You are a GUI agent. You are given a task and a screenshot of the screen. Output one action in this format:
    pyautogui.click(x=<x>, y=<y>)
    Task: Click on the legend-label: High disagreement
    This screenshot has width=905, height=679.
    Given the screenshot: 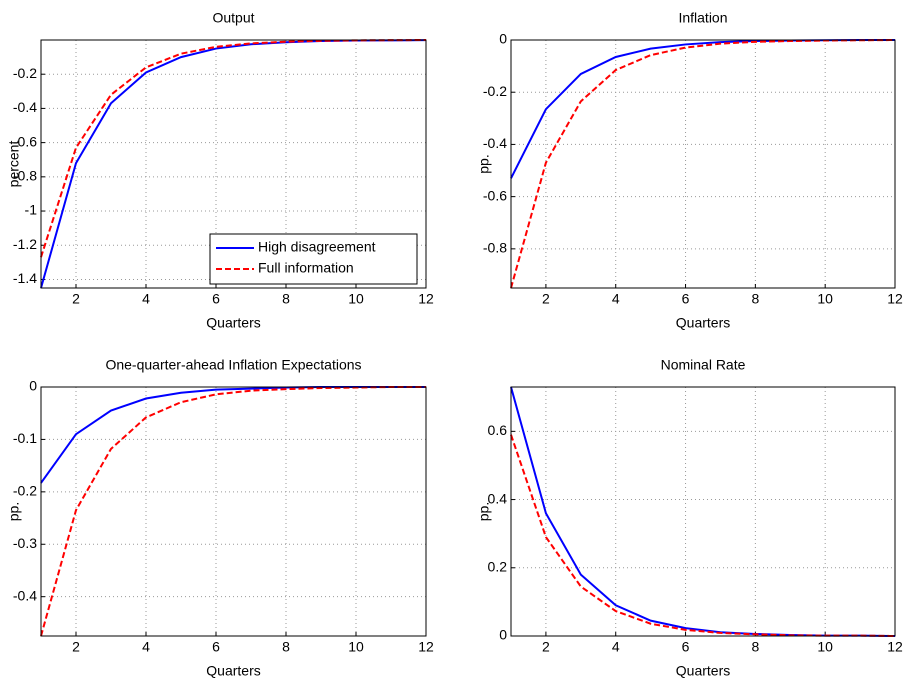 What is the action you would take?
    pyautogui.click(x=317, y=247)
    